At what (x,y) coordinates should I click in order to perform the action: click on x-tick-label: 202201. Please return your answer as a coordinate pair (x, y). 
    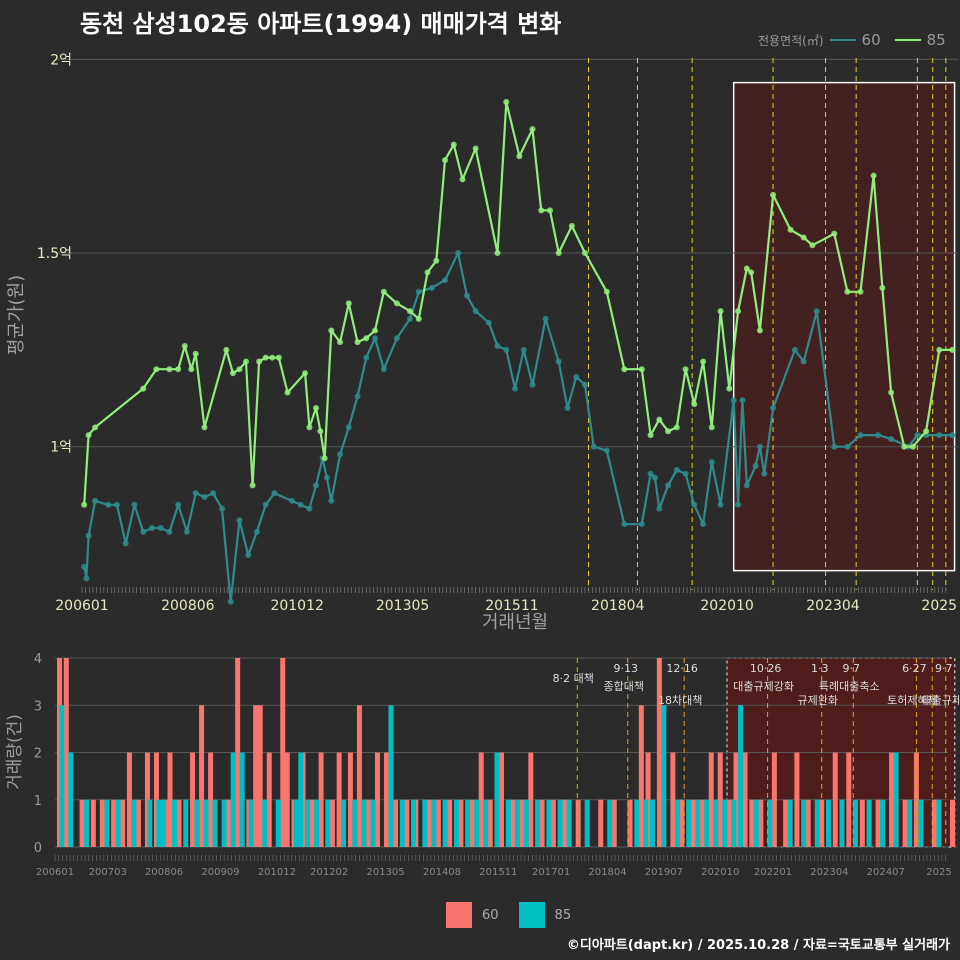
    Looking at the image, I should click on (773, 872).